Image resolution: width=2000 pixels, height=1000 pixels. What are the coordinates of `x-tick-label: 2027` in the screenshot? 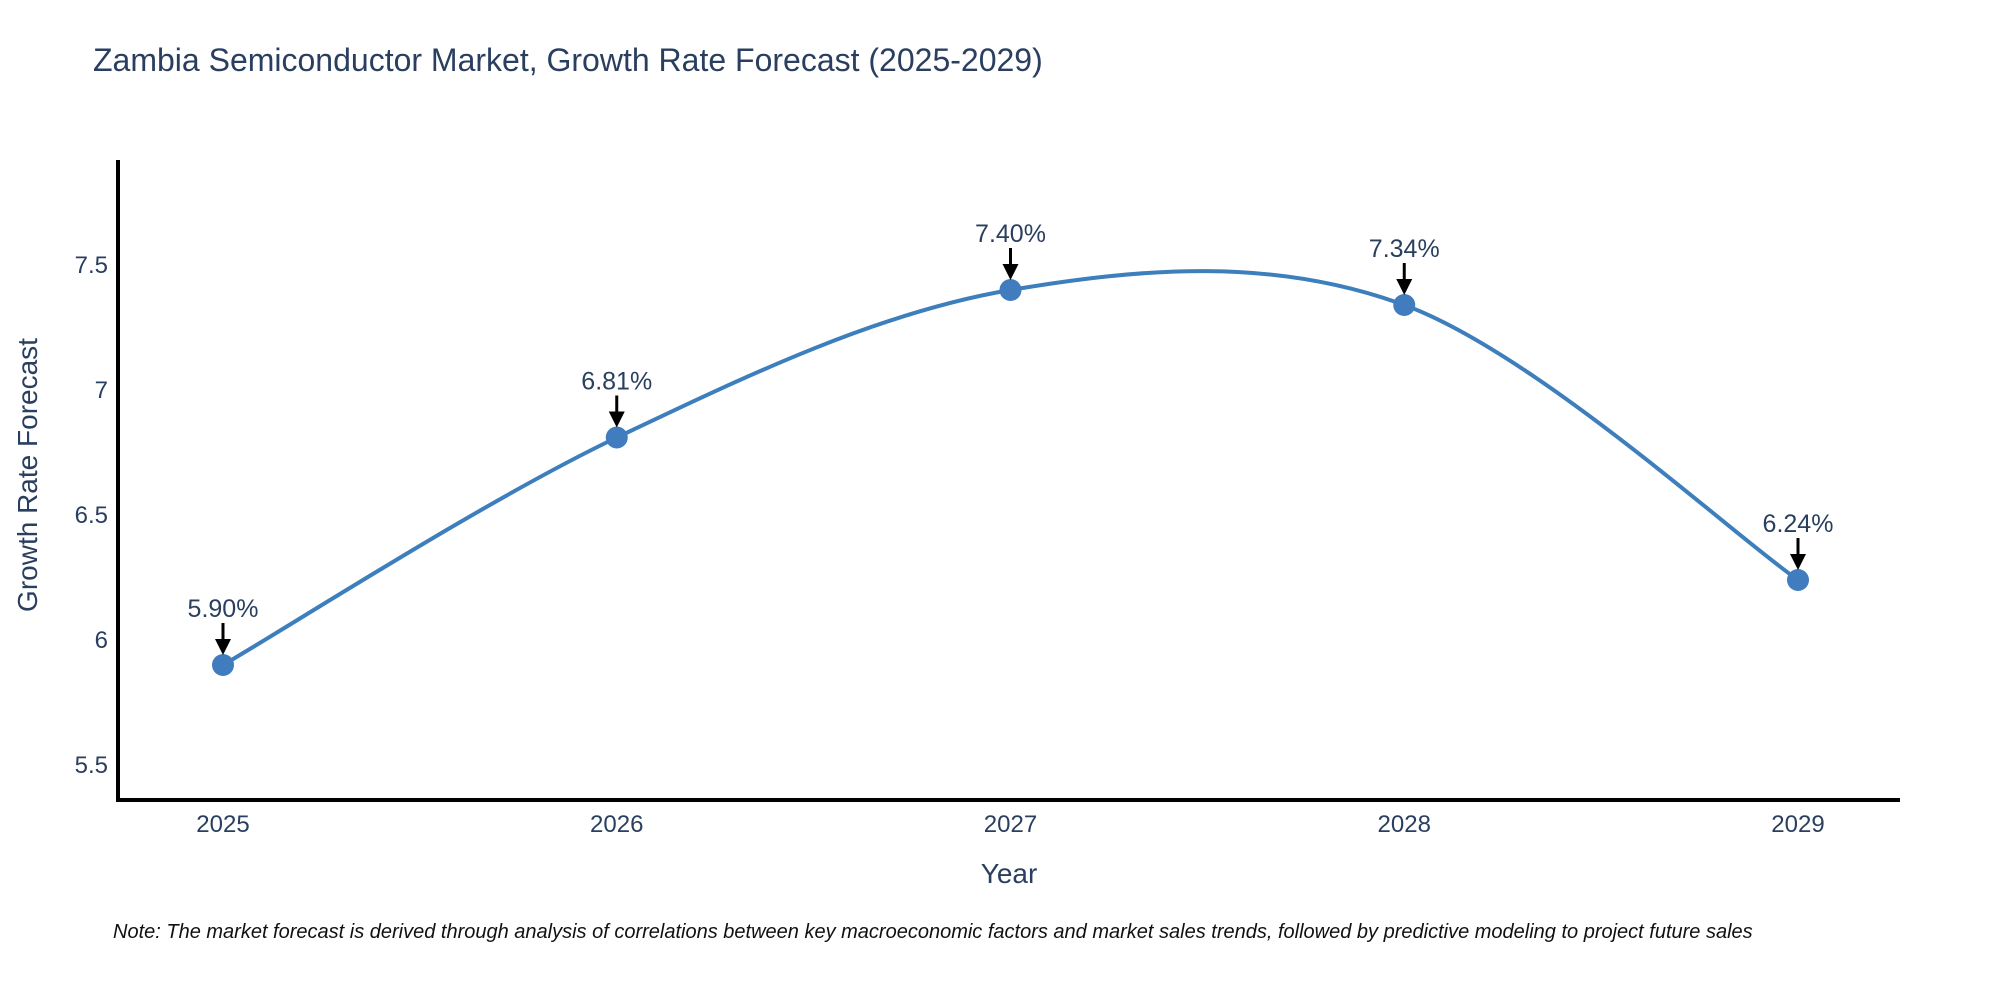 It's located at (1010, 824).